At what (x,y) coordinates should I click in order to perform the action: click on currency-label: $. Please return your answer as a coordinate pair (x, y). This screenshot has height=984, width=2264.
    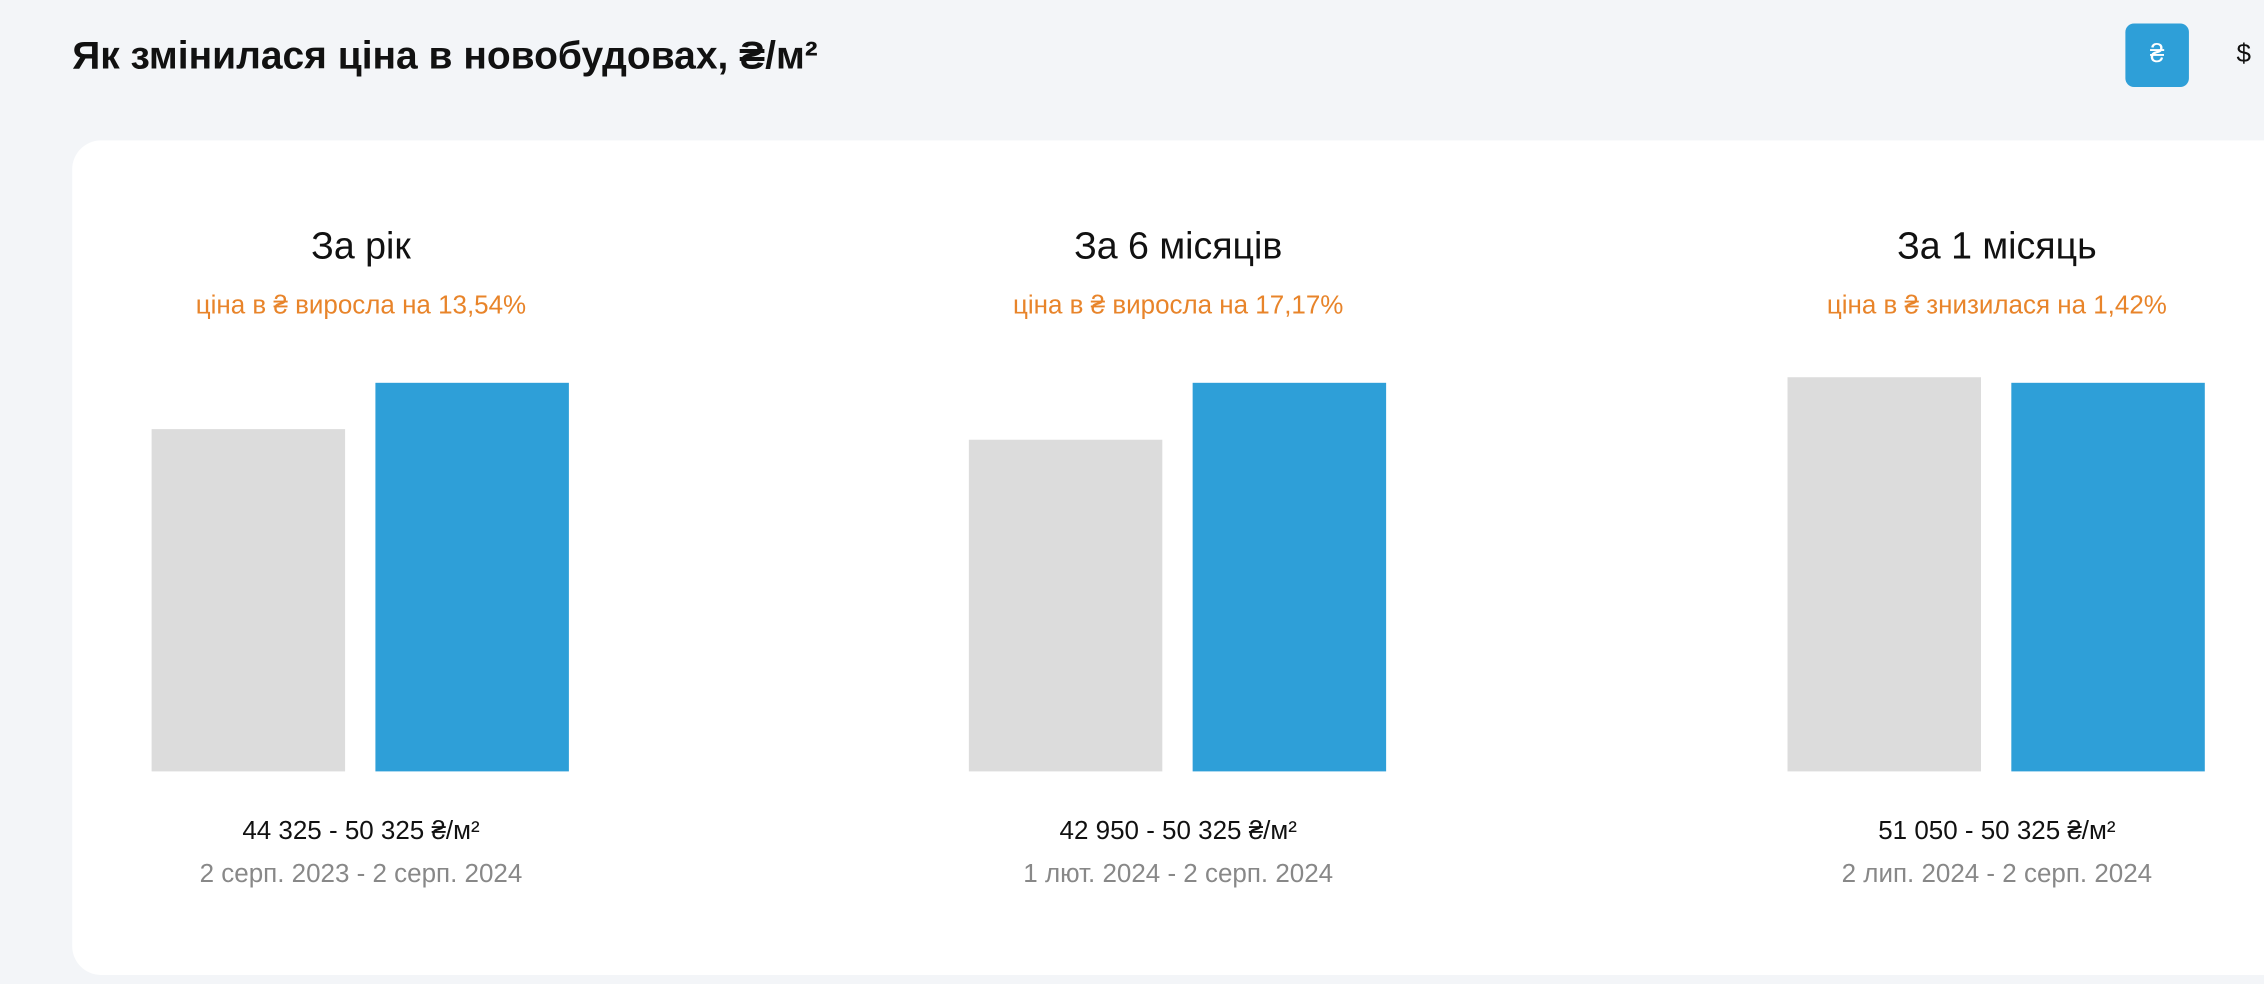
    Looking at the image, I should click on (2244, 53).